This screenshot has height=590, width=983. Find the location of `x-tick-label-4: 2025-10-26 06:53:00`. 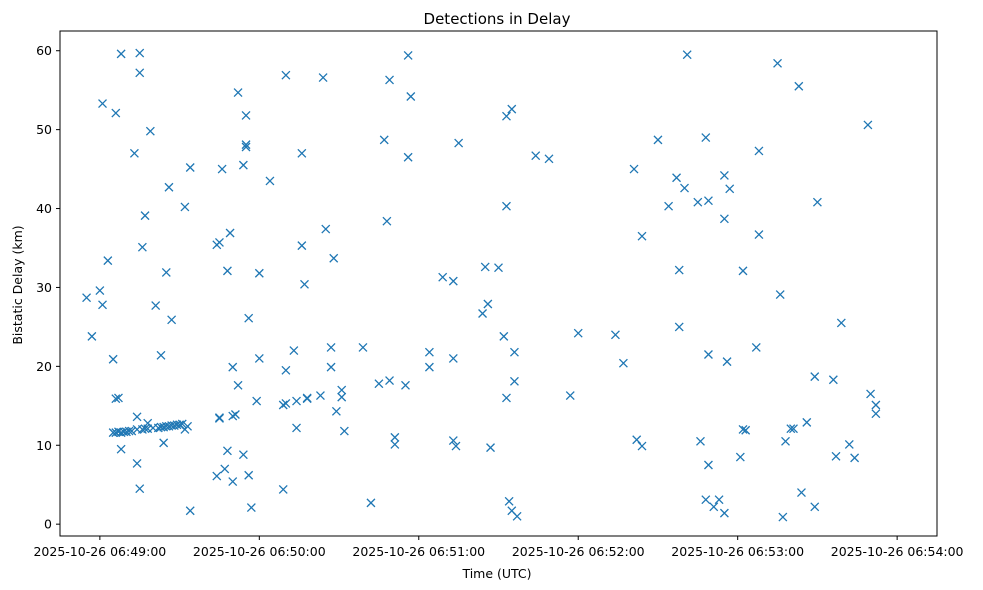

x-tick-label-4: 2025-10-26 06:53:00 is located at coordinates (737, 551).